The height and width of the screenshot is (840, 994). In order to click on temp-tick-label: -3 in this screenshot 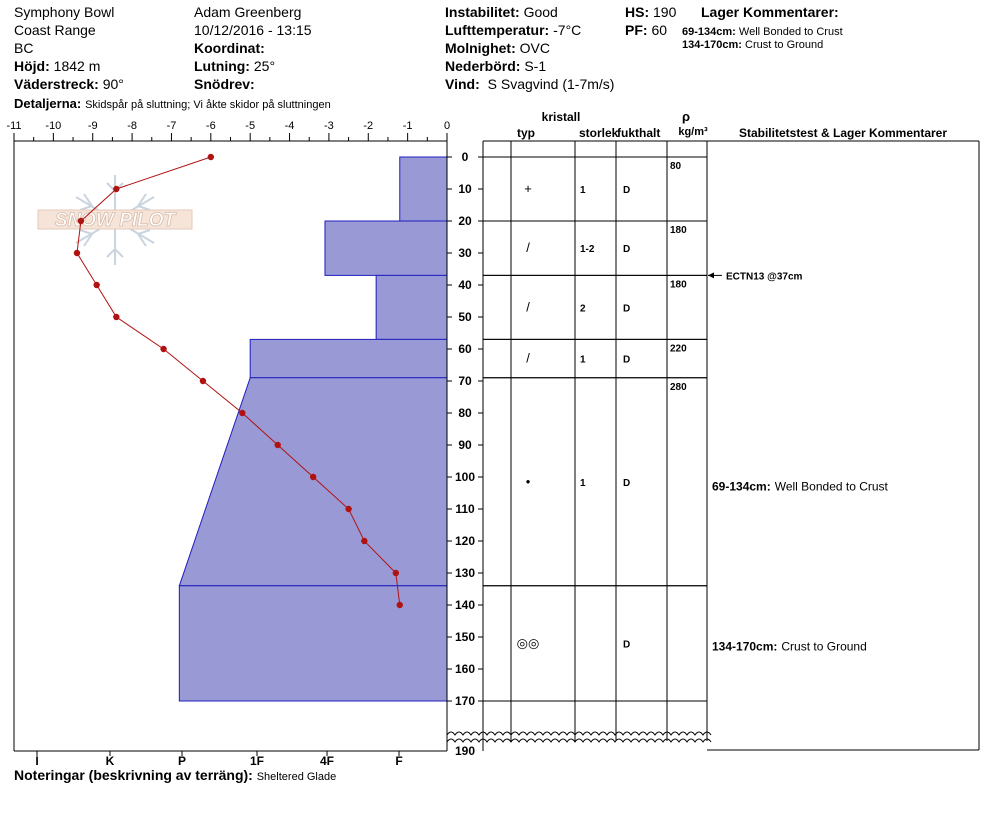, I will do `click(329, 126)`.